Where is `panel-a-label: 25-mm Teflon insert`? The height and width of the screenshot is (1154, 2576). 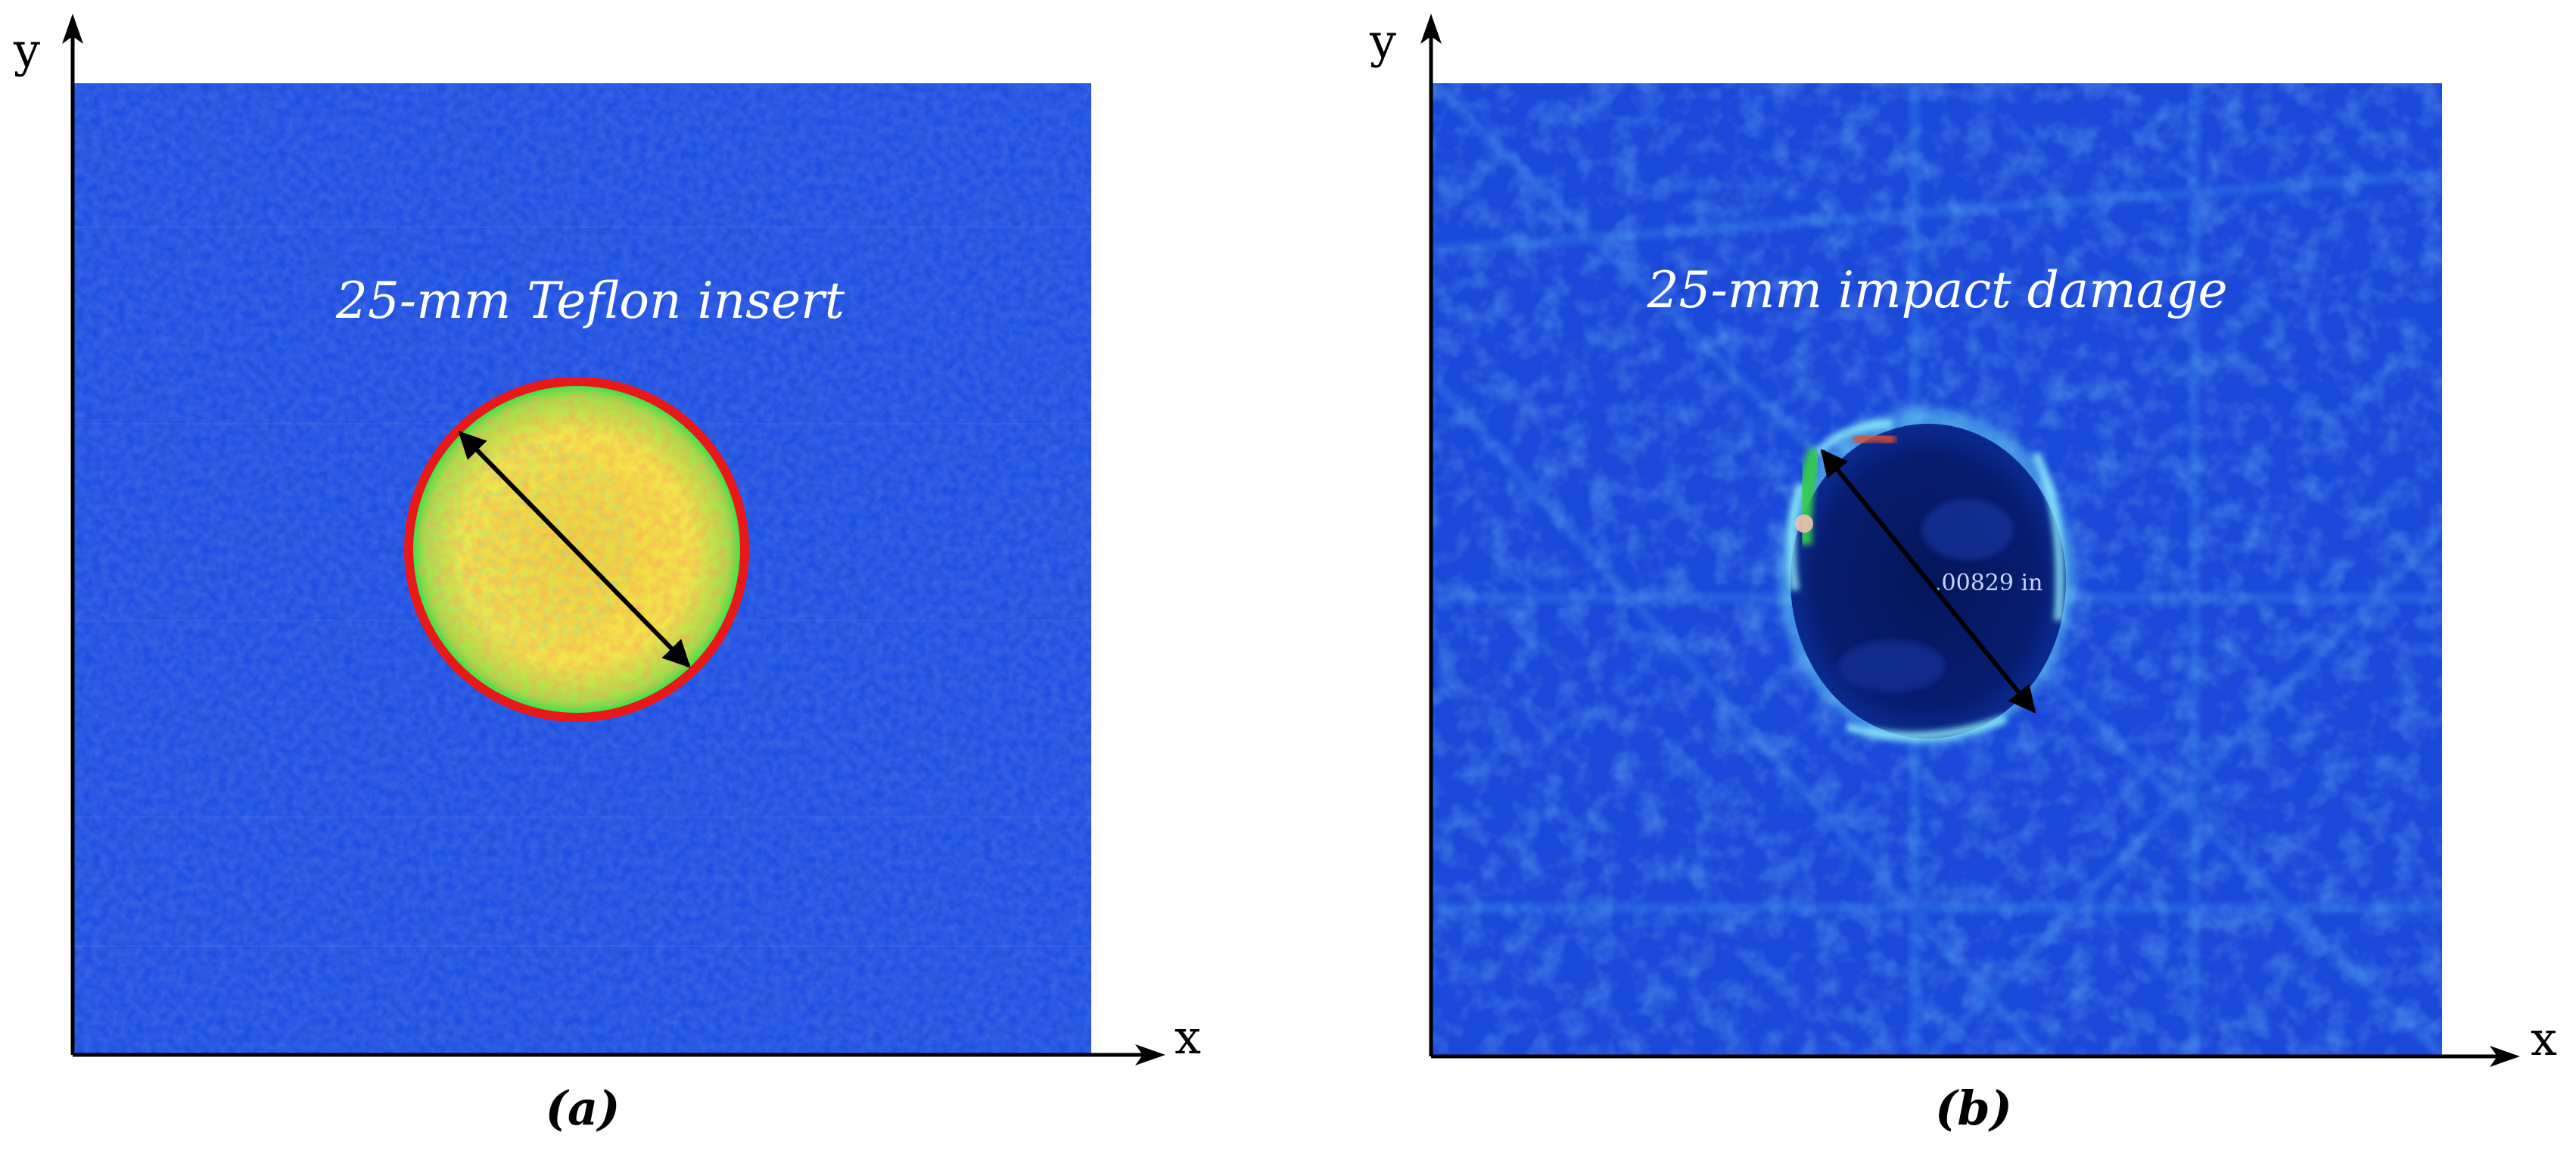
panel-a-label: 25-mm Teflon insert is located at coordinates (590, 301).